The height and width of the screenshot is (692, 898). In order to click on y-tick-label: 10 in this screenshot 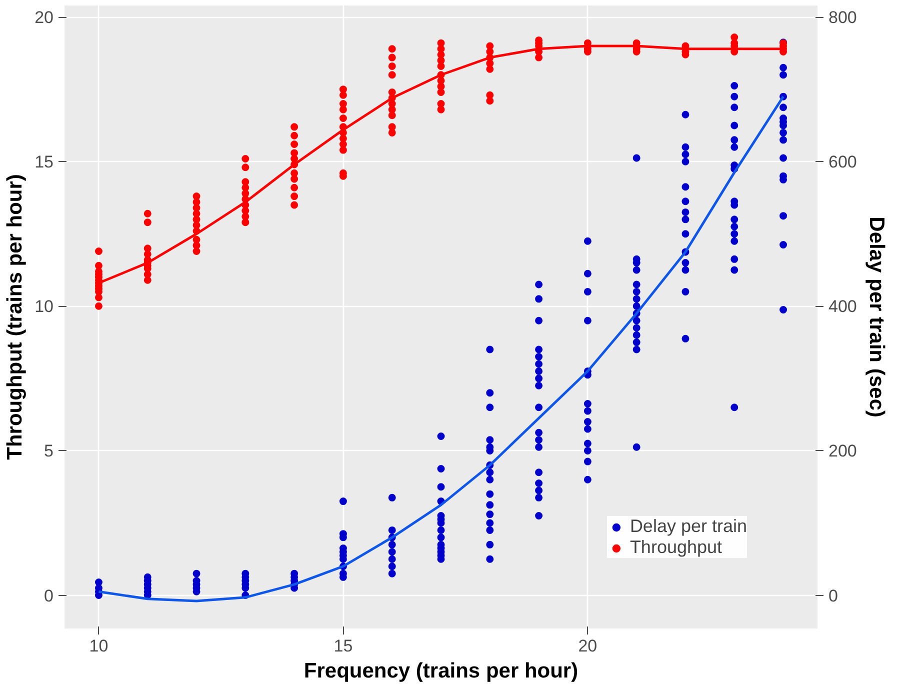, I will do `click(44, 306)`.